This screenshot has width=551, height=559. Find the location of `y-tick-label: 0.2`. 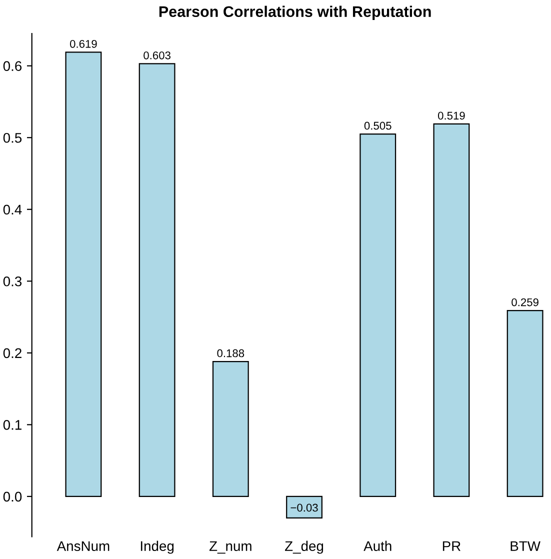

y-tick-label: 0.2 is located at coordinates (12, 353).